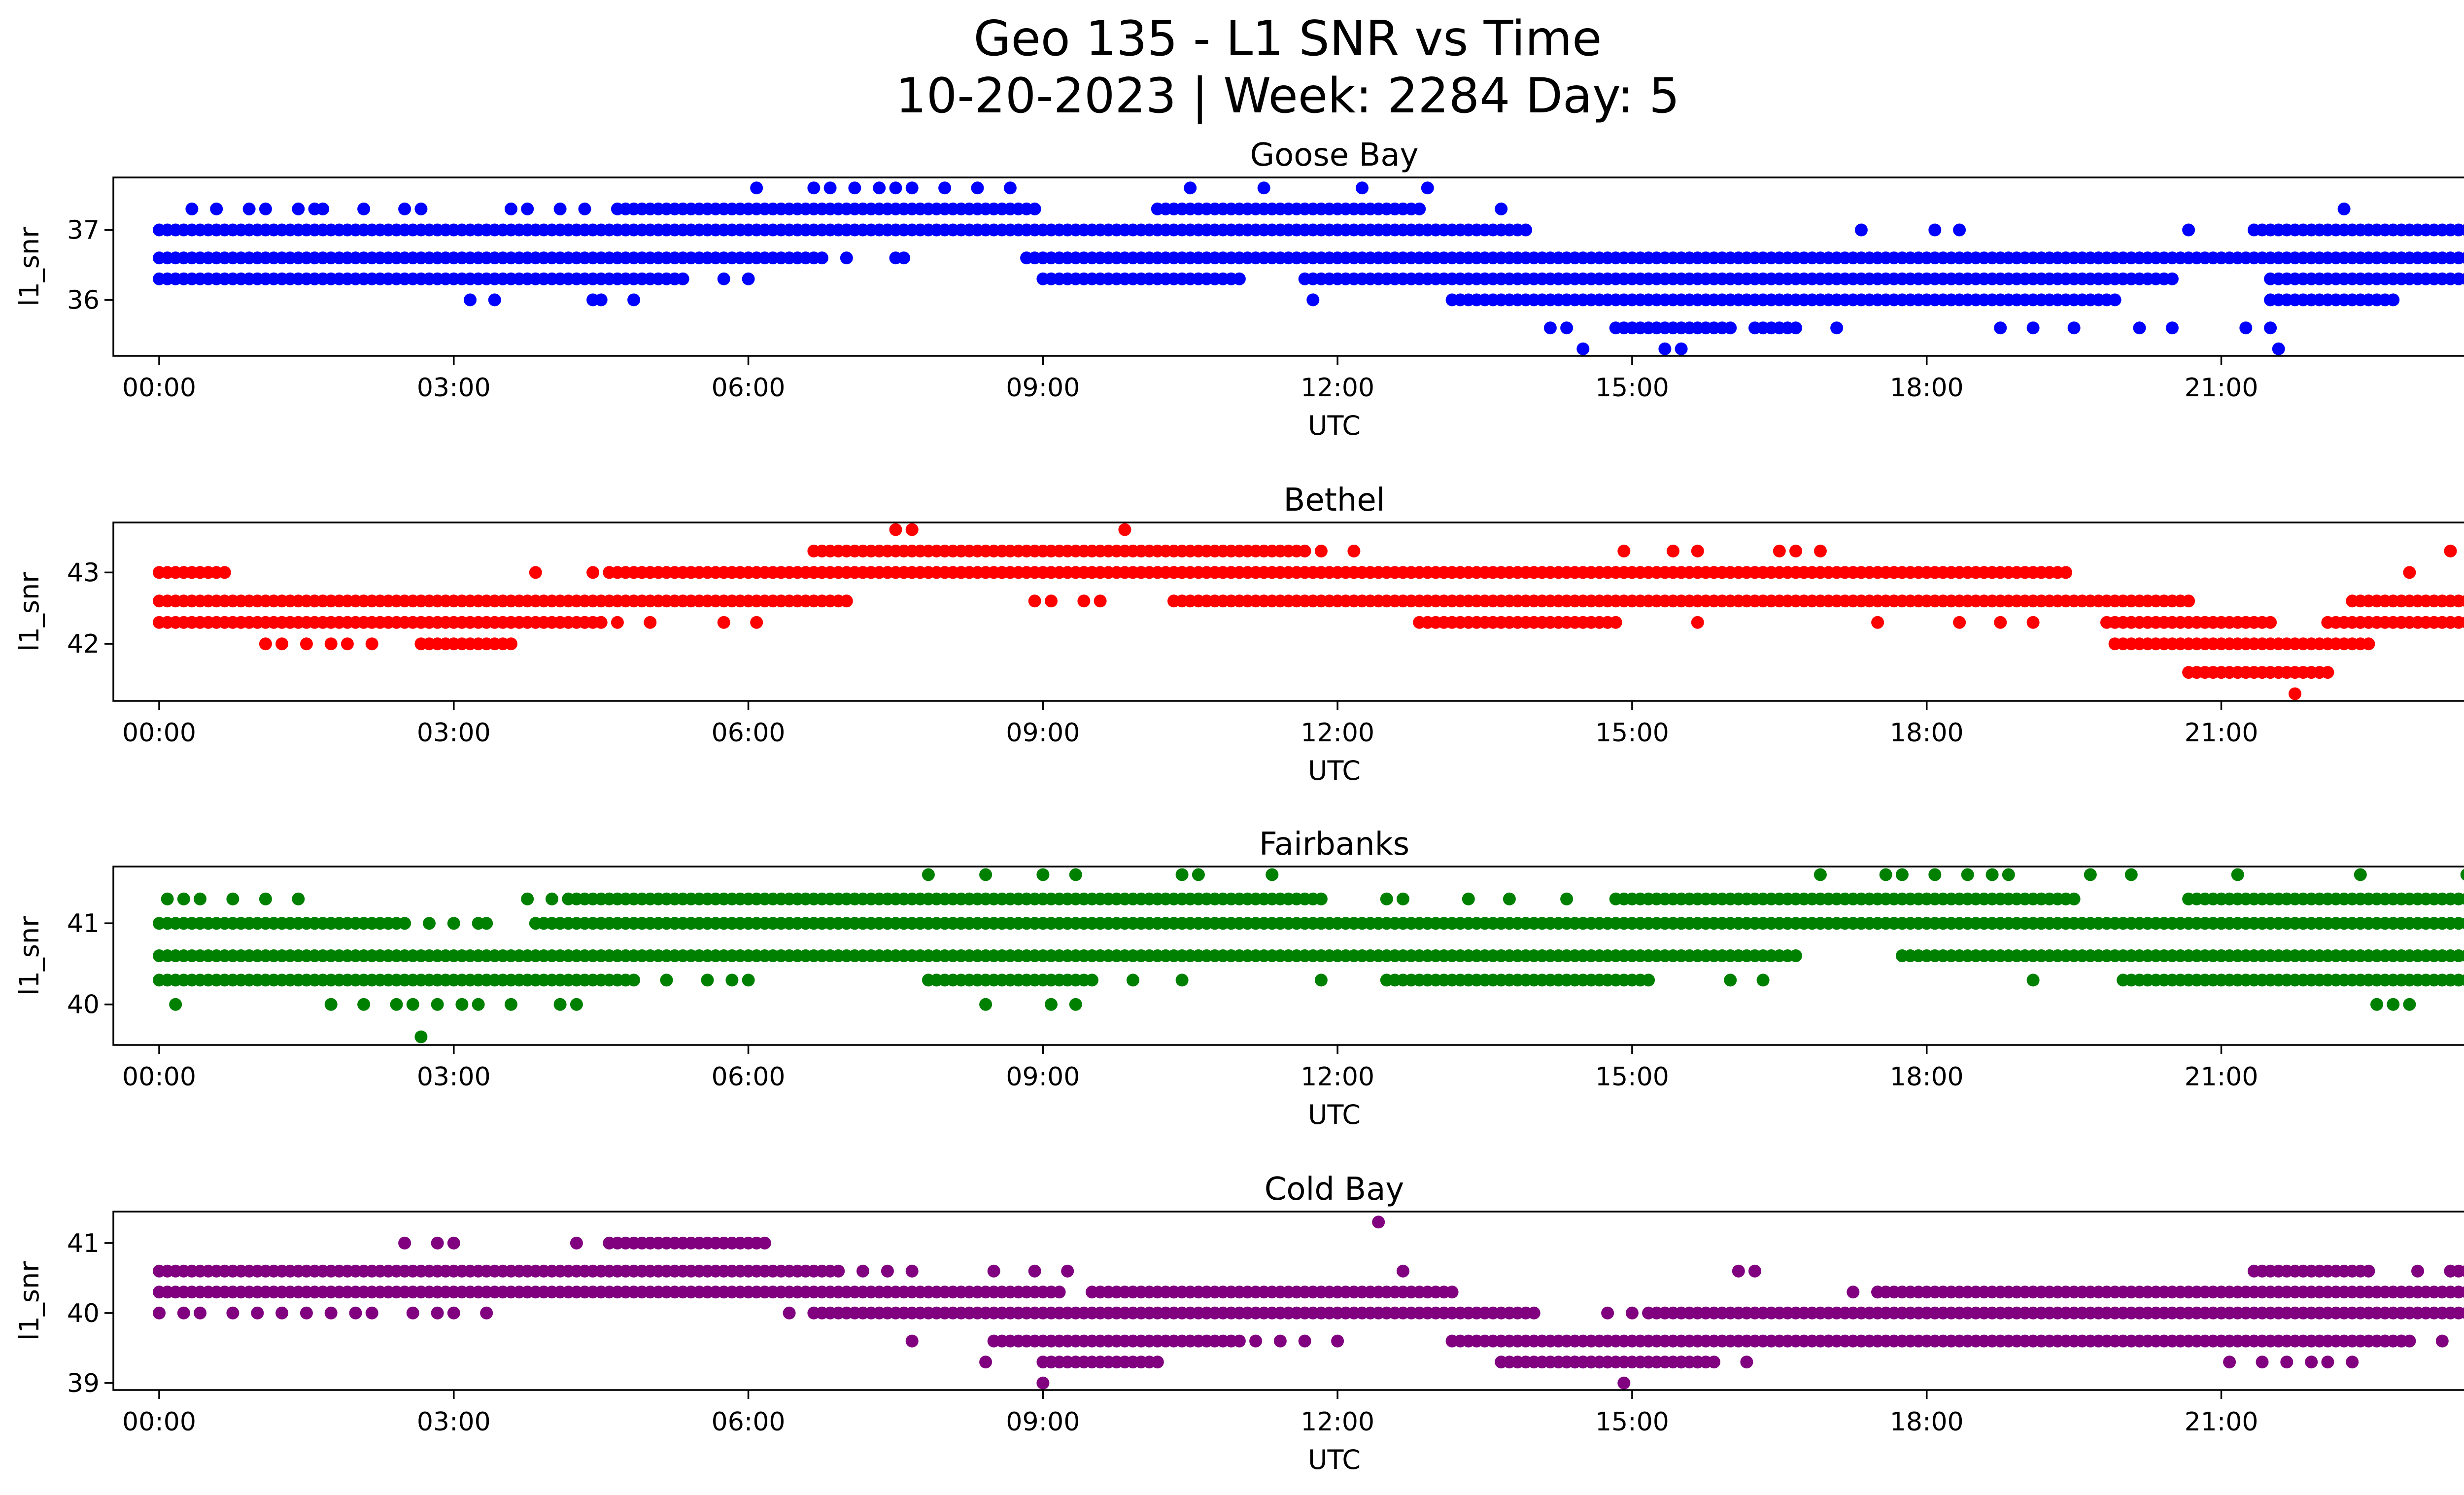  I want to click on subplot-title: Goose Bay, so click(1334, 155).